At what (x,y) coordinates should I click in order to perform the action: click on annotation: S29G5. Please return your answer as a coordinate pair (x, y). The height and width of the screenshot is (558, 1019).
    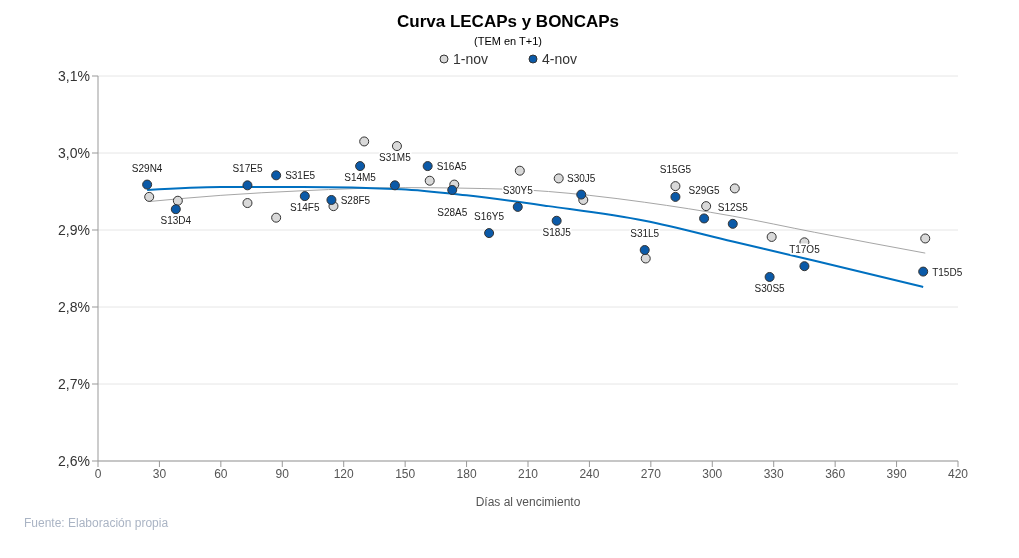
    Looking at the image, I should click on (704, 191).